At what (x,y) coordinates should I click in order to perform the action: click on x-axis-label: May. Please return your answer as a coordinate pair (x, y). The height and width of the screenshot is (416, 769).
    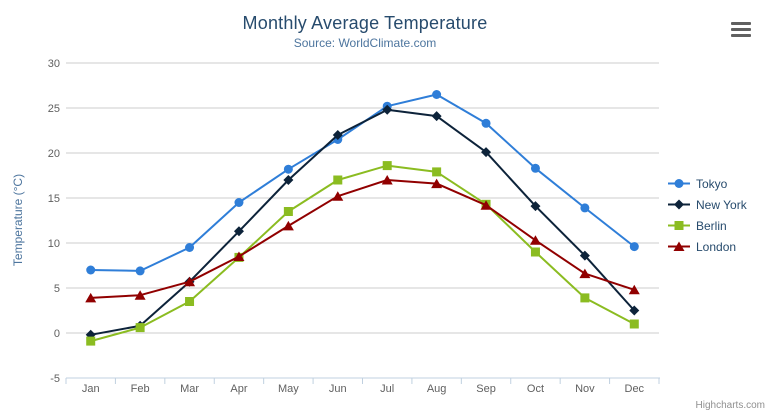
    Looking at the image, I should click on (288, 389).